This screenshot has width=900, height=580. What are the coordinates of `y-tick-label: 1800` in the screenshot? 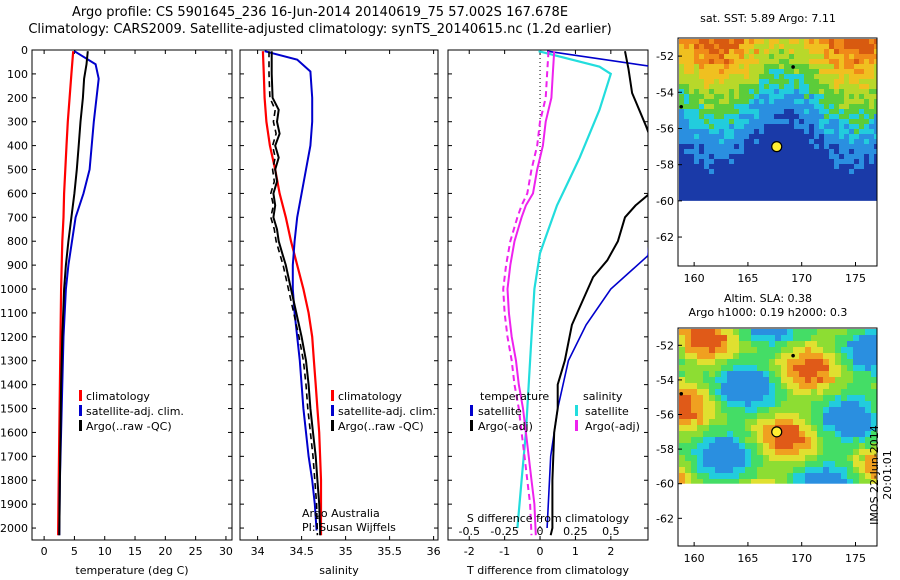 It's located at (14, 480).